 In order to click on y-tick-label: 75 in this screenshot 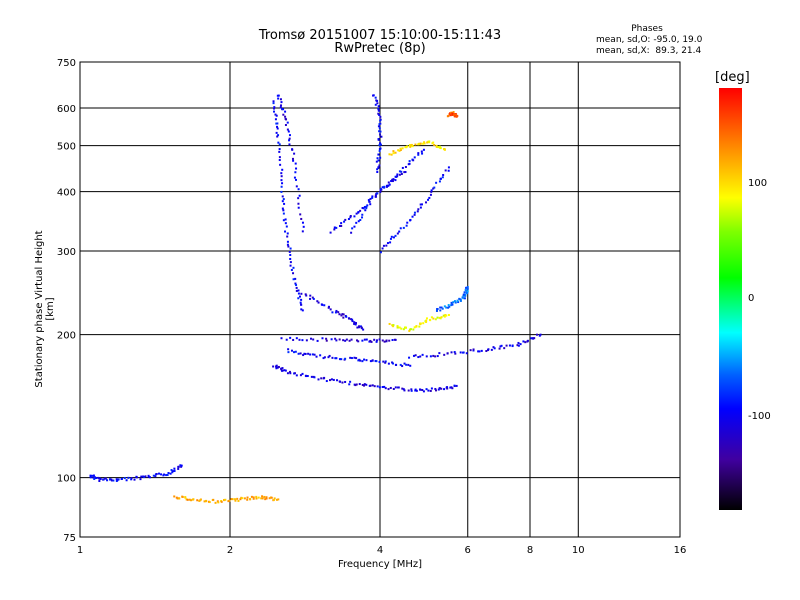, I will do `click(69, 538)`.